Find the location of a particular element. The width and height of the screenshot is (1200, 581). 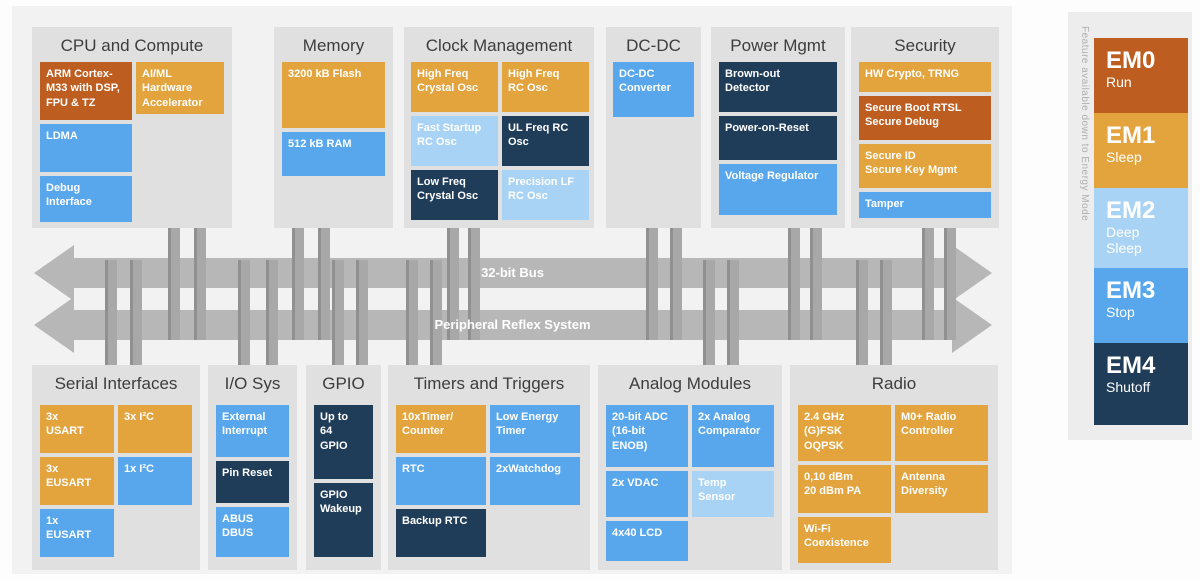

sidebar-caption: Feature available down to Energy Mode is located at coordinates (1084, 124).